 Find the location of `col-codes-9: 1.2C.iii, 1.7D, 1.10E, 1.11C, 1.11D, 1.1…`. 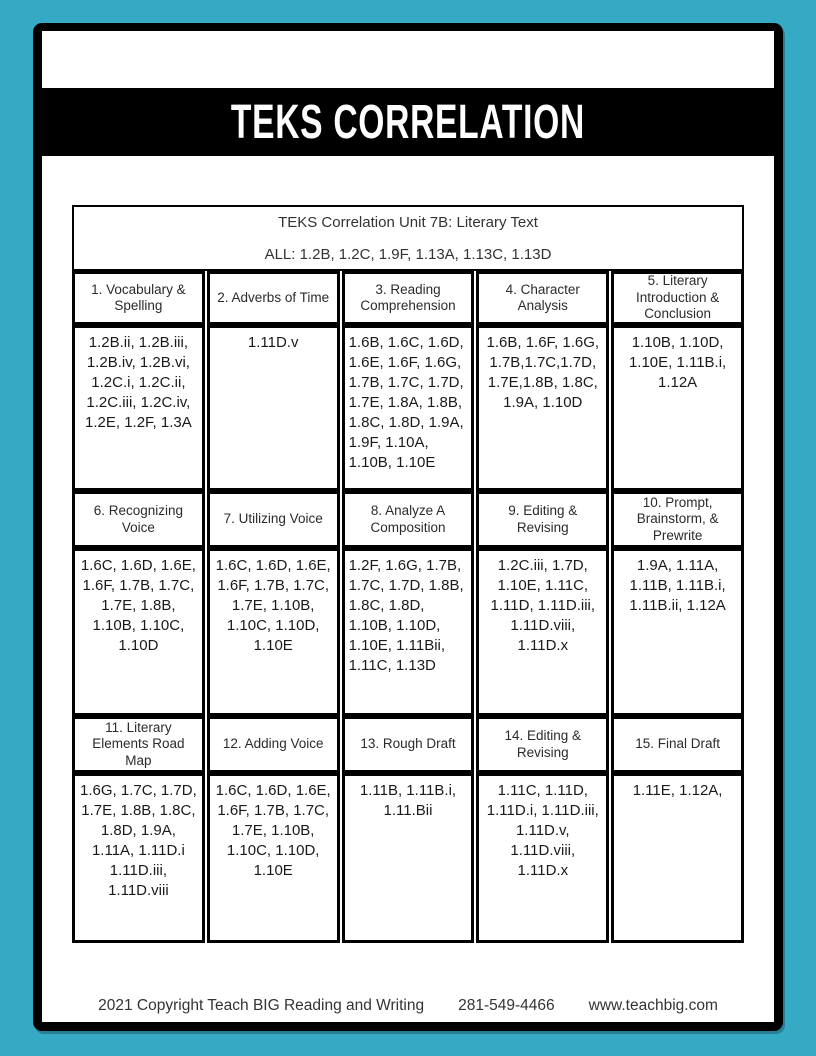

col-codes-9: 1.2C.iii, 1.7D, 1.10E, 1.11C, 1.11D, 1.1… is located at coordinates (543, 632).